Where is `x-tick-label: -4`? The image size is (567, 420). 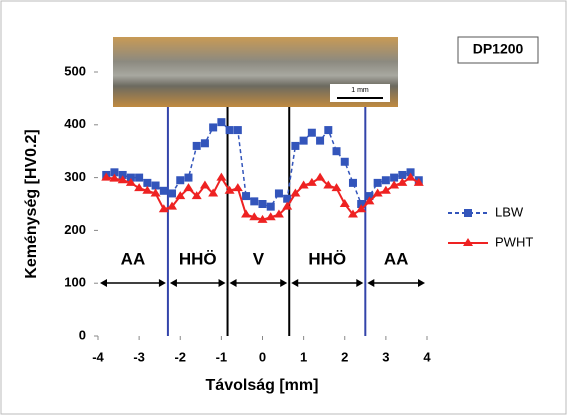 x-tick-label: -4 is located at coordinates (98, 356).